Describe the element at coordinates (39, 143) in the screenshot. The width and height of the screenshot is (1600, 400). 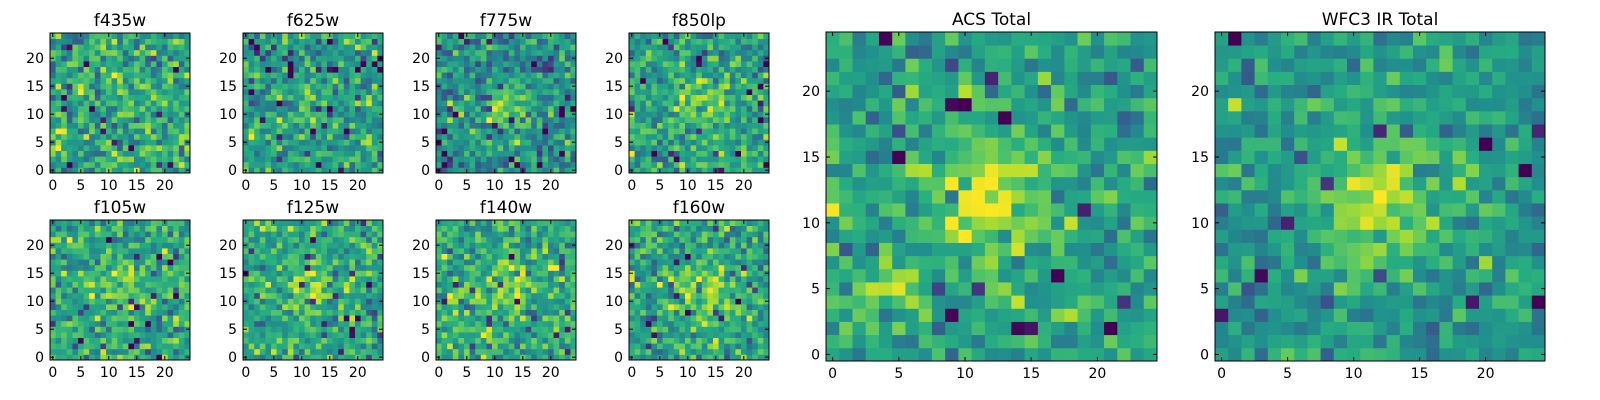
I see `y-tick-label: 5` at that location.